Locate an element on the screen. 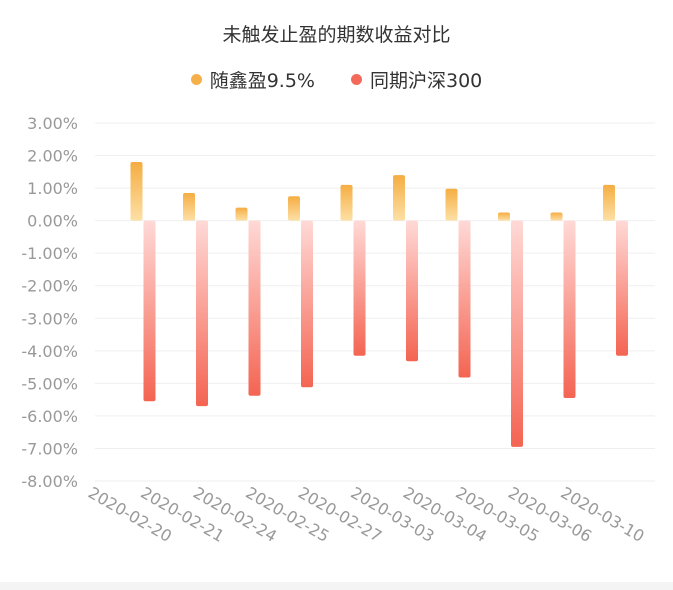 The height and width of the screenshot is (590, 673). legend-item-series-2: 同期沪深300 is located at coordinates (416, 79).